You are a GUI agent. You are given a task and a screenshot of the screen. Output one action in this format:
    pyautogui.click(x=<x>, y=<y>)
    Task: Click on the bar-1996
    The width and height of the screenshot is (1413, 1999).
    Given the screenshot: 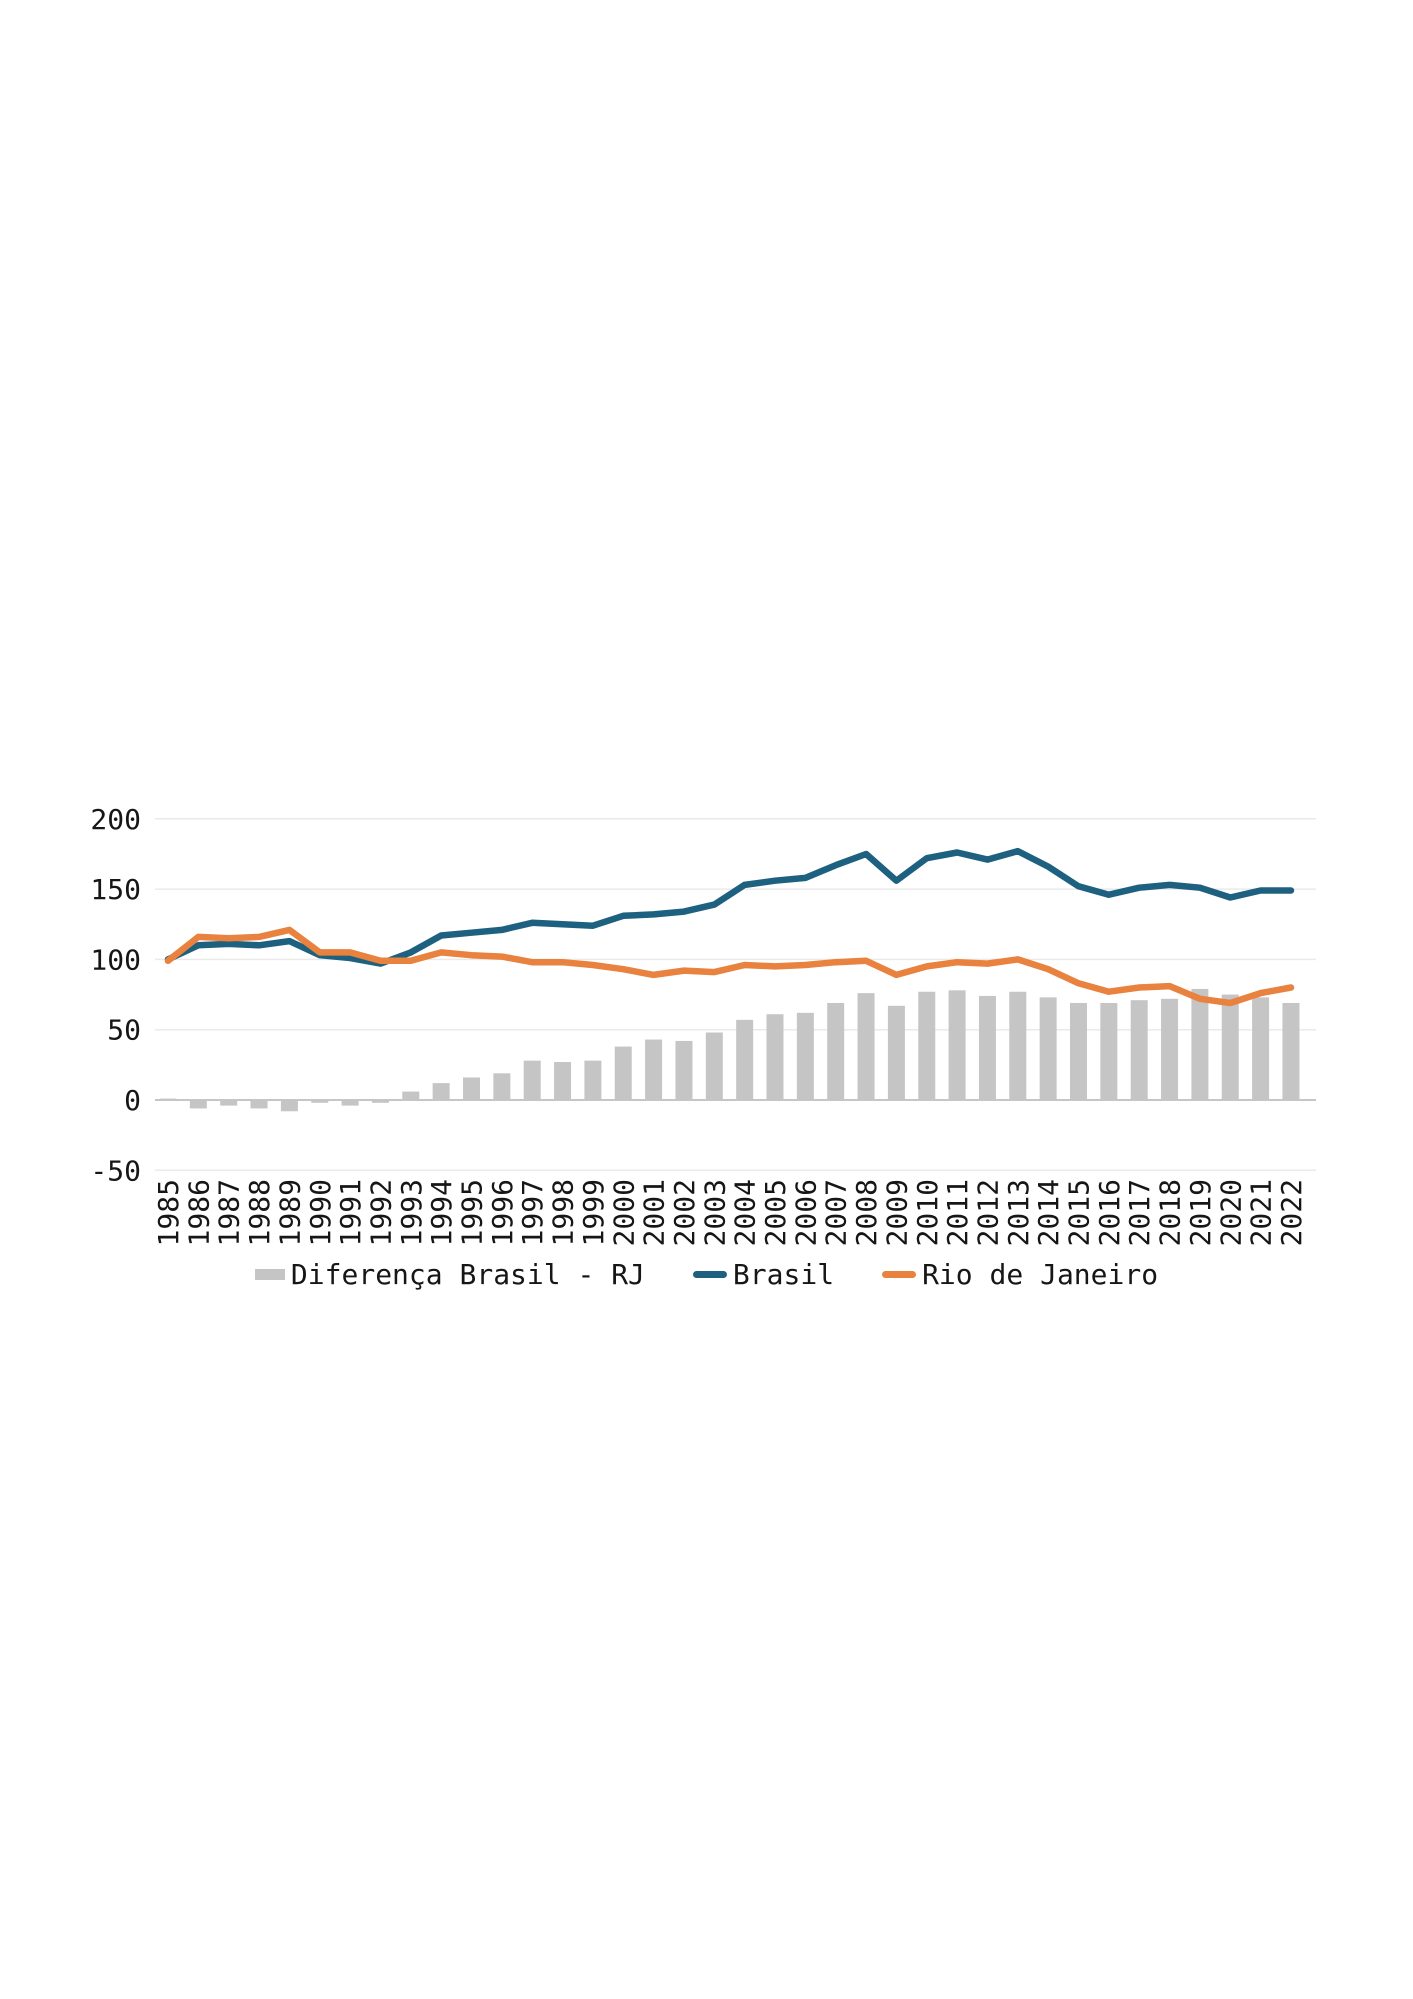 What is the action you would take?
    pyautogui.click(x=502, y=1086)
    